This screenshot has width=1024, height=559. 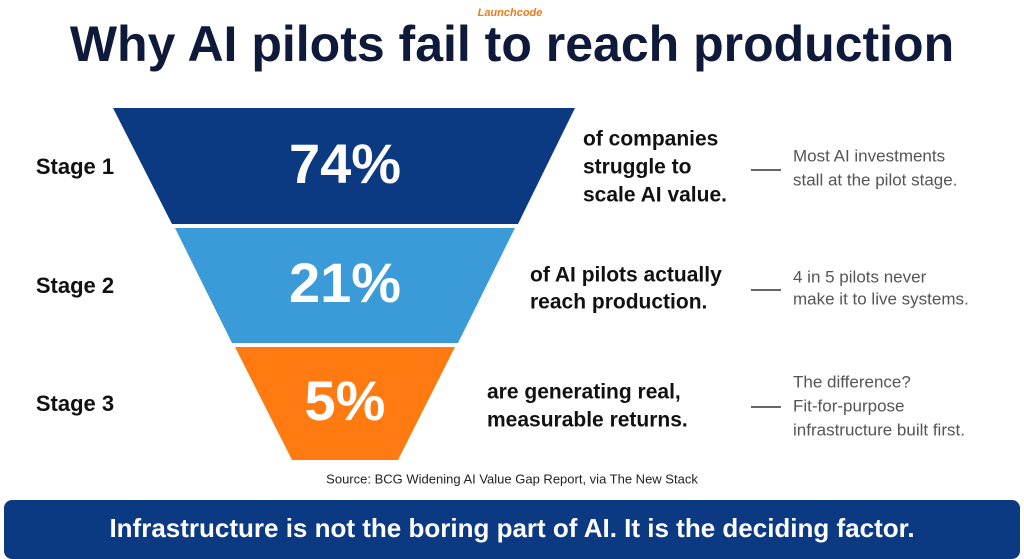 What do you see at coordinates (655, 195) in the screenshot?
I see `stage-description: scale AI value.` at bounding box center [655, 195].